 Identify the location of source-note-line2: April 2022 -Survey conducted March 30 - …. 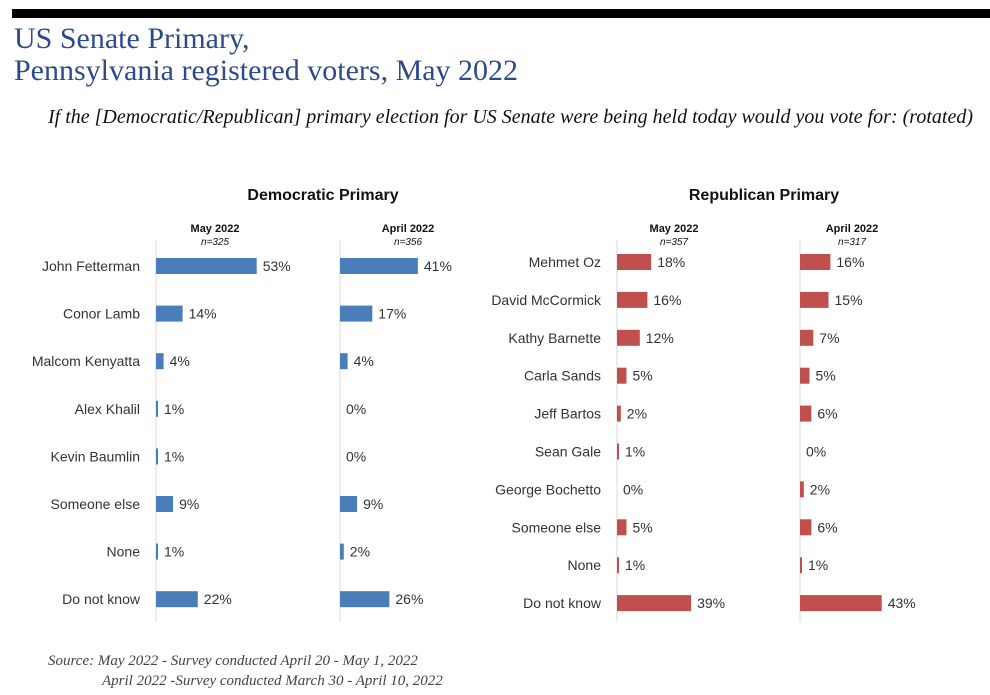
(272, 681).